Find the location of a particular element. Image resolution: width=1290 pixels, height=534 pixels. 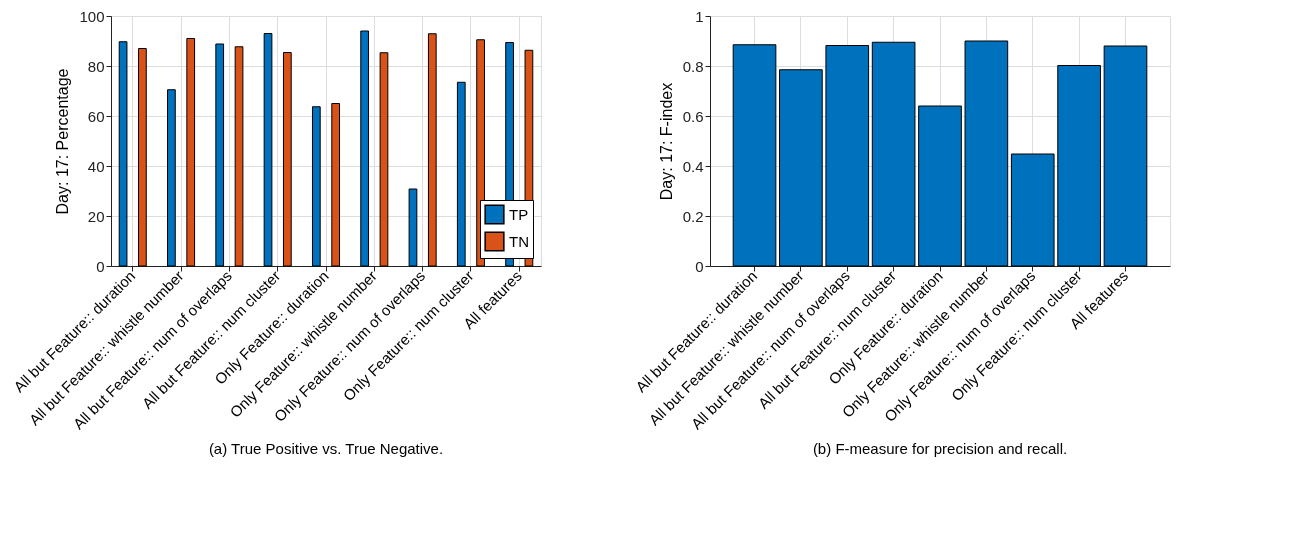

legend-label: TN is located at coordinates (519, 241).